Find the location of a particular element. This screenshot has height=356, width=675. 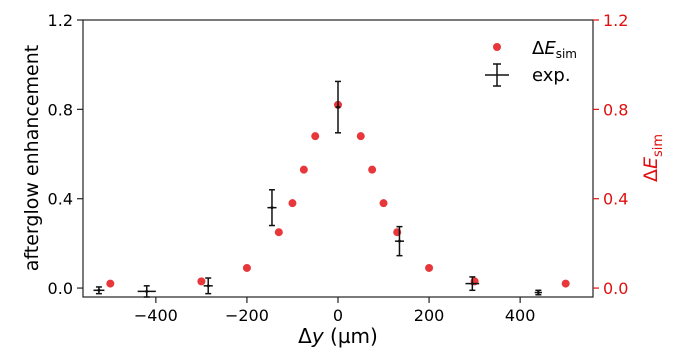

y-tick-label-left: 0.8 is located at coordinates (60, 109).